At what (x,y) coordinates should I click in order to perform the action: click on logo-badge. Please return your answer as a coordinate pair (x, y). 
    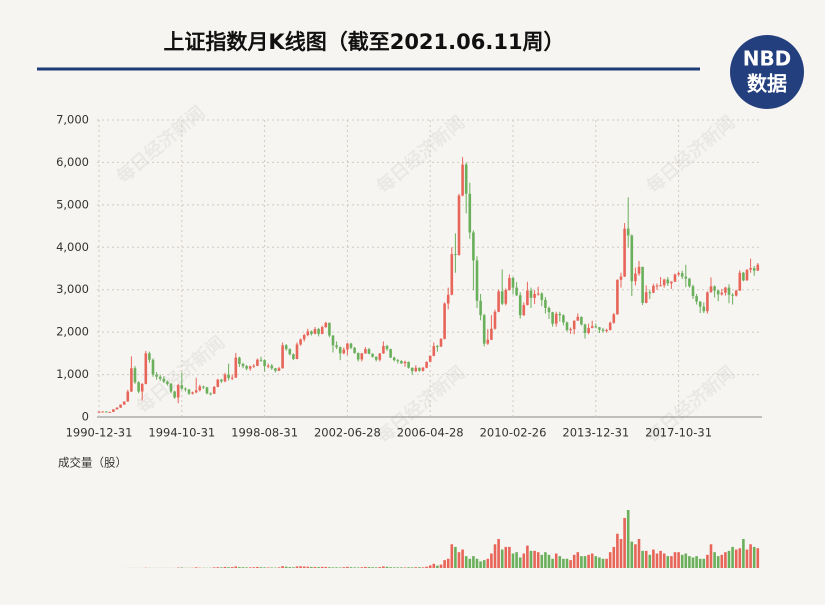
    Looking at the image, I should click on (767, 72).